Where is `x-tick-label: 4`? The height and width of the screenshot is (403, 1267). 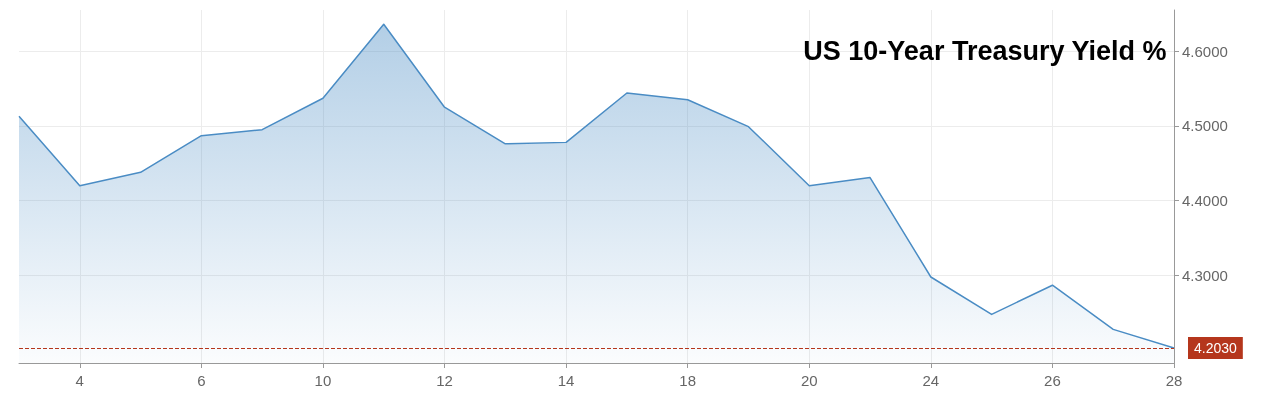 x-tick-label: 4 is located at coordinates (79, 380).